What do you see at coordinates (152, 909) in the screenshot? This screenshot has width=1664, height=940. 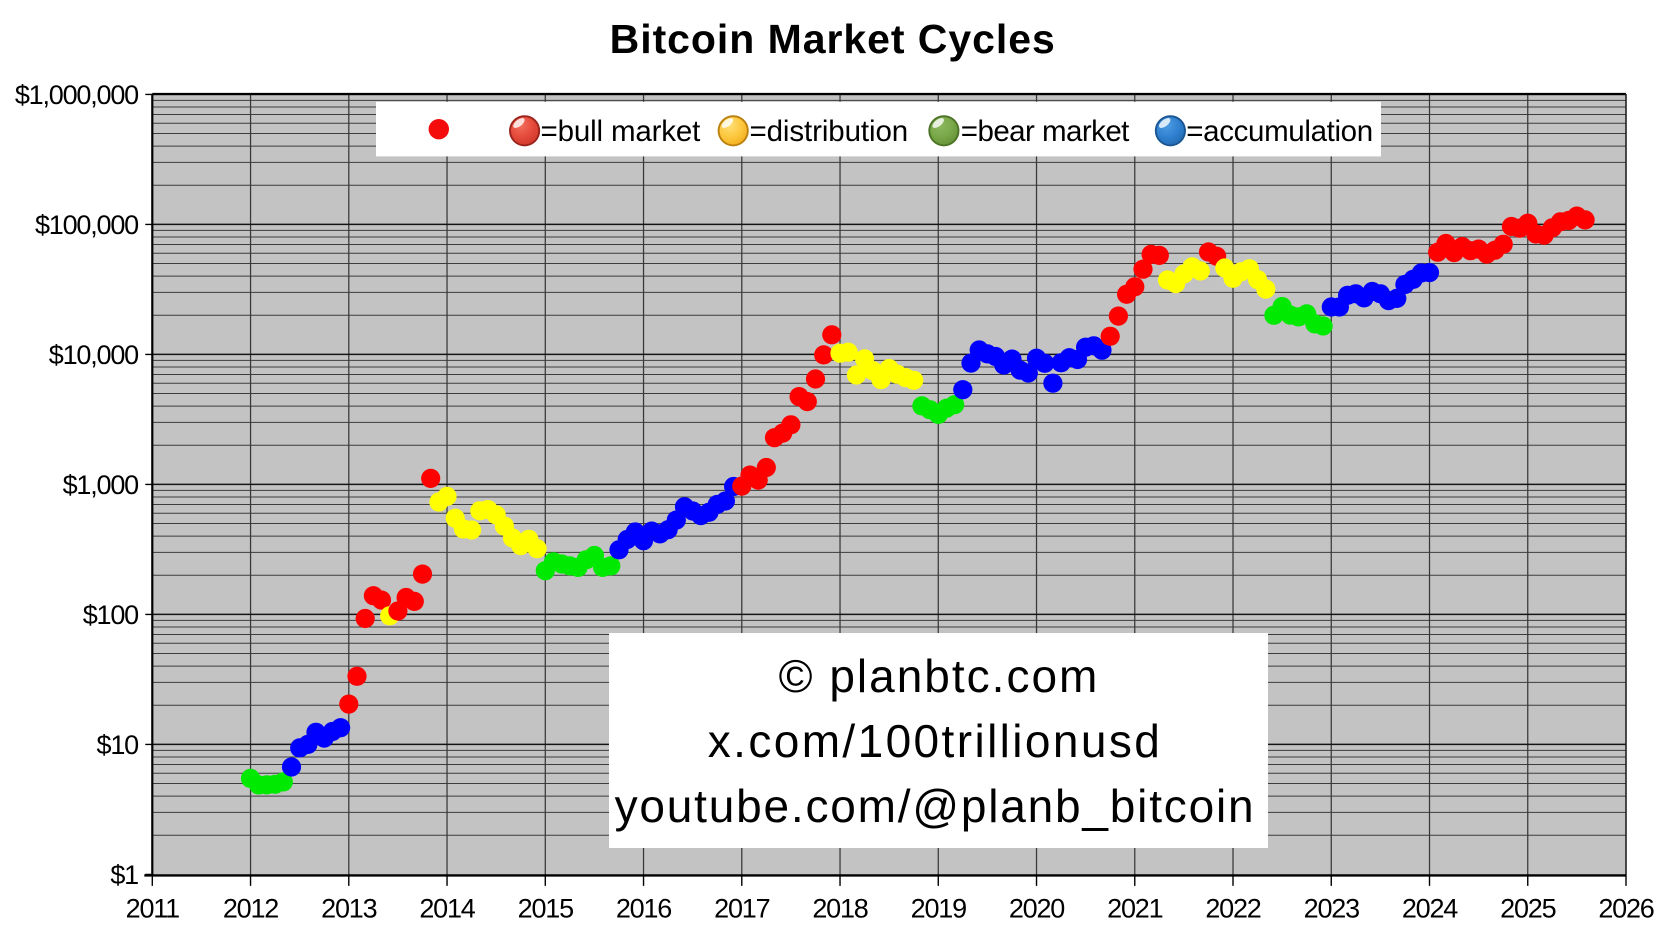 I see `svg-text: 2011` at bounding box center [152, 909].